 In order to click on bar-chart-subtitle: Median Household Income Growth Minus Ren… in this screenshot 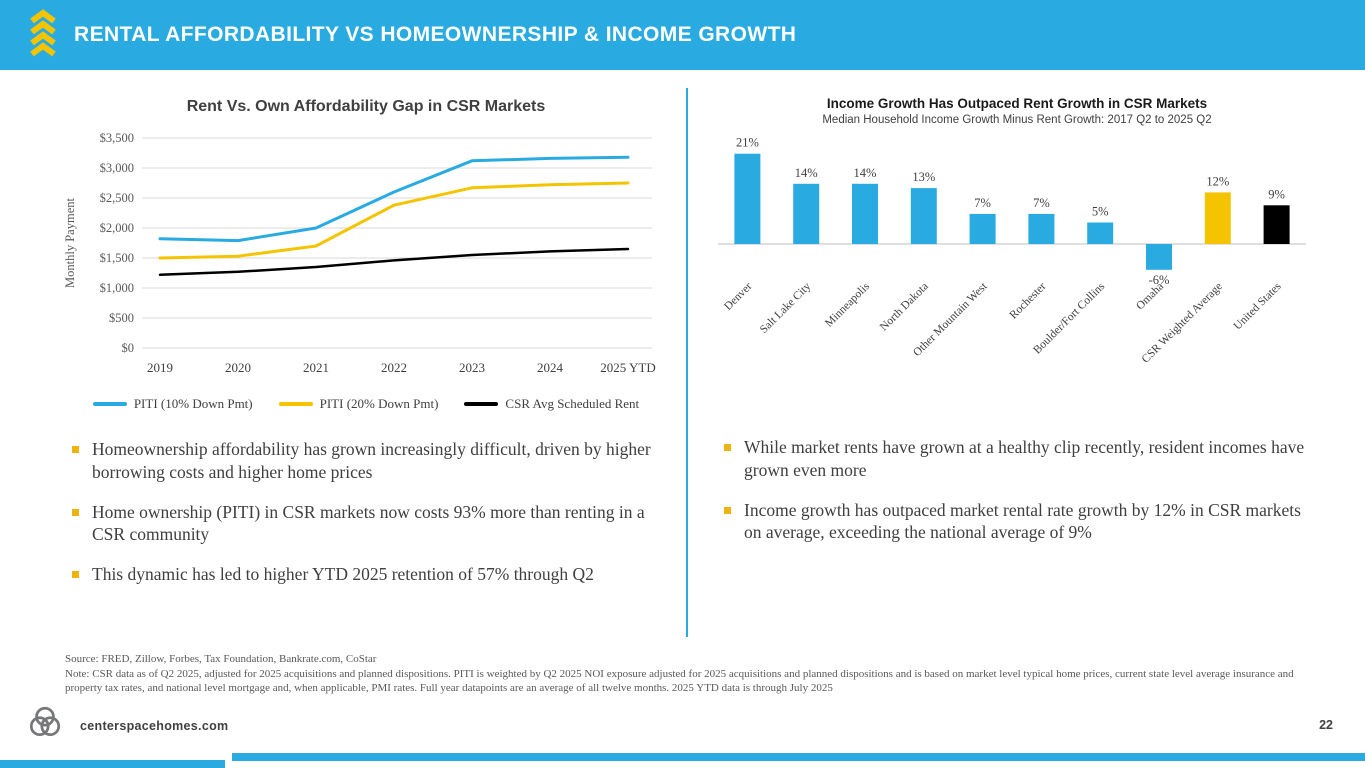, I will do `click(1017, 120)`.